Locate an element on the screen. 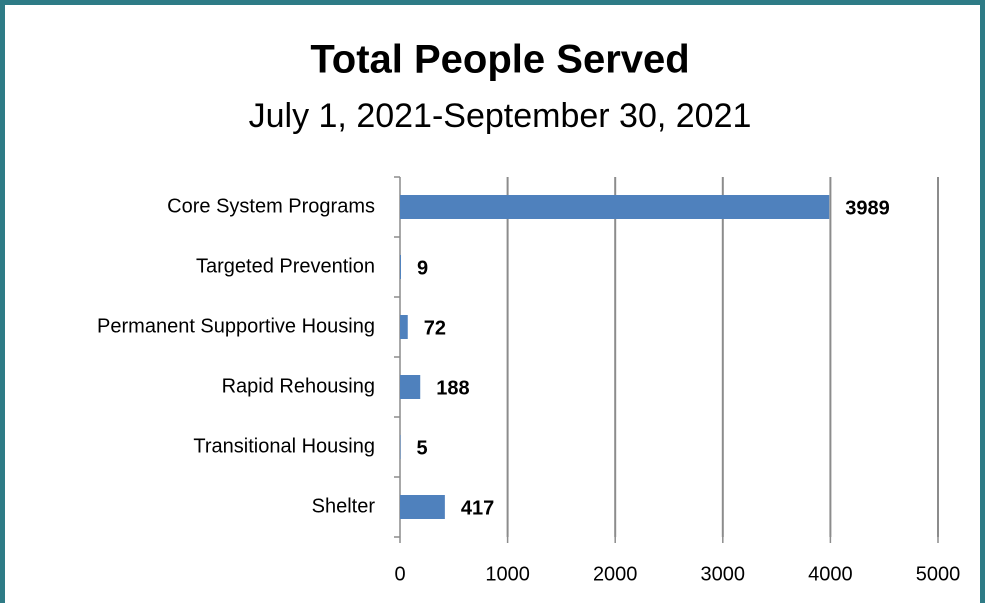  x-tick-label: 3000 is located at coordinates (723, 574).